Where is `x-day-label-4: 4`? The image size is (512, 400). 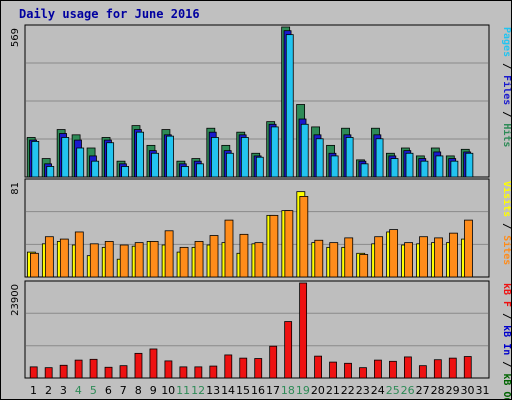
x-day-label-4: 4 is located at coordinates (78, 390).